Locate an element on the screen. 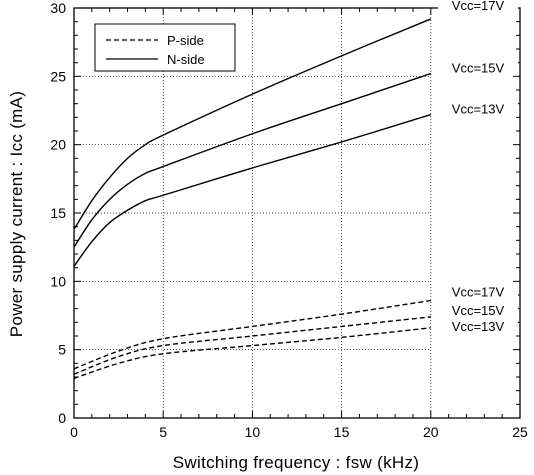 The image size is (534, 475). legend-box is located at coordinates (165, 47).